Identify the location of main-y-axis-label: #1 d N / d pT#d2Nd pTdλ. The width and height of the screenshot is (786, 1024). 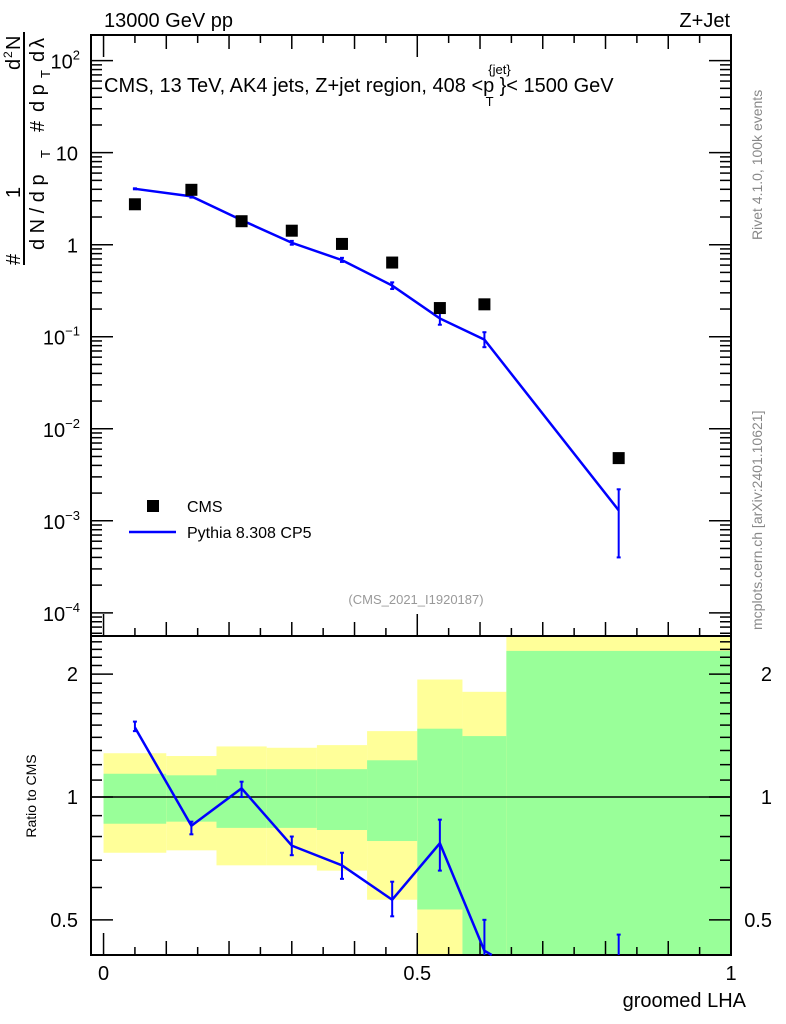
(27, 150).